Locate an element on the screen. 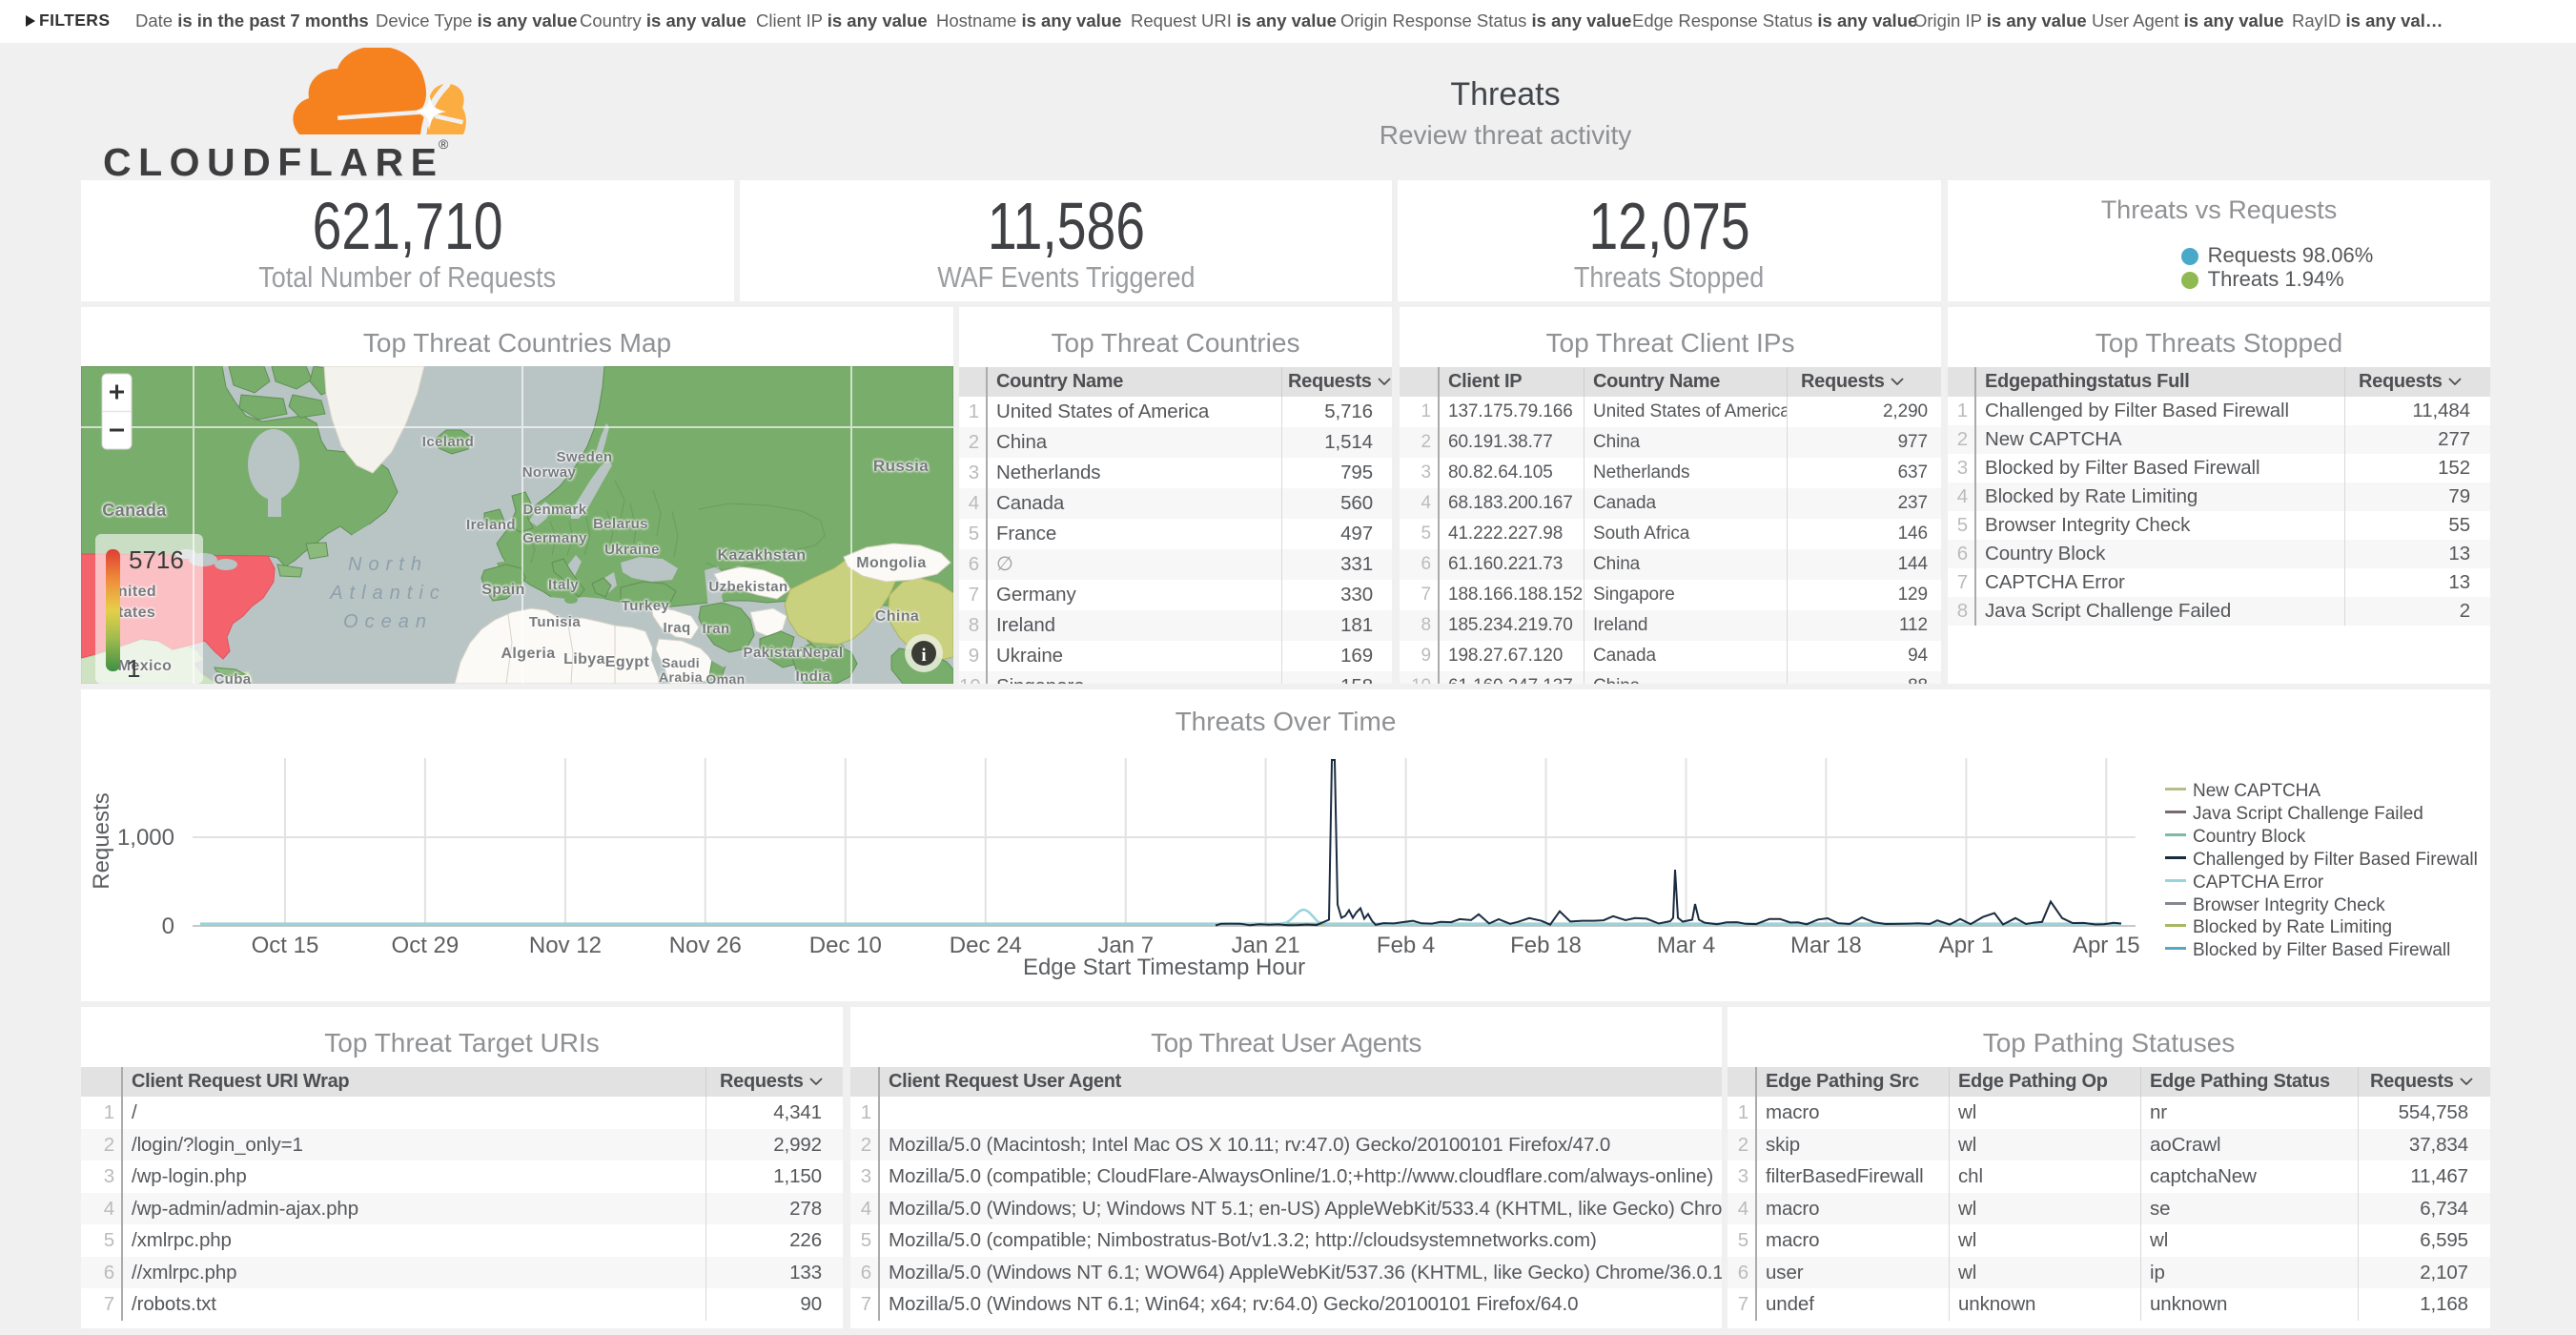 The height and width of the screenshot is (1335, 2576). svg-text: Saudi is located at coordinates (681, 662).